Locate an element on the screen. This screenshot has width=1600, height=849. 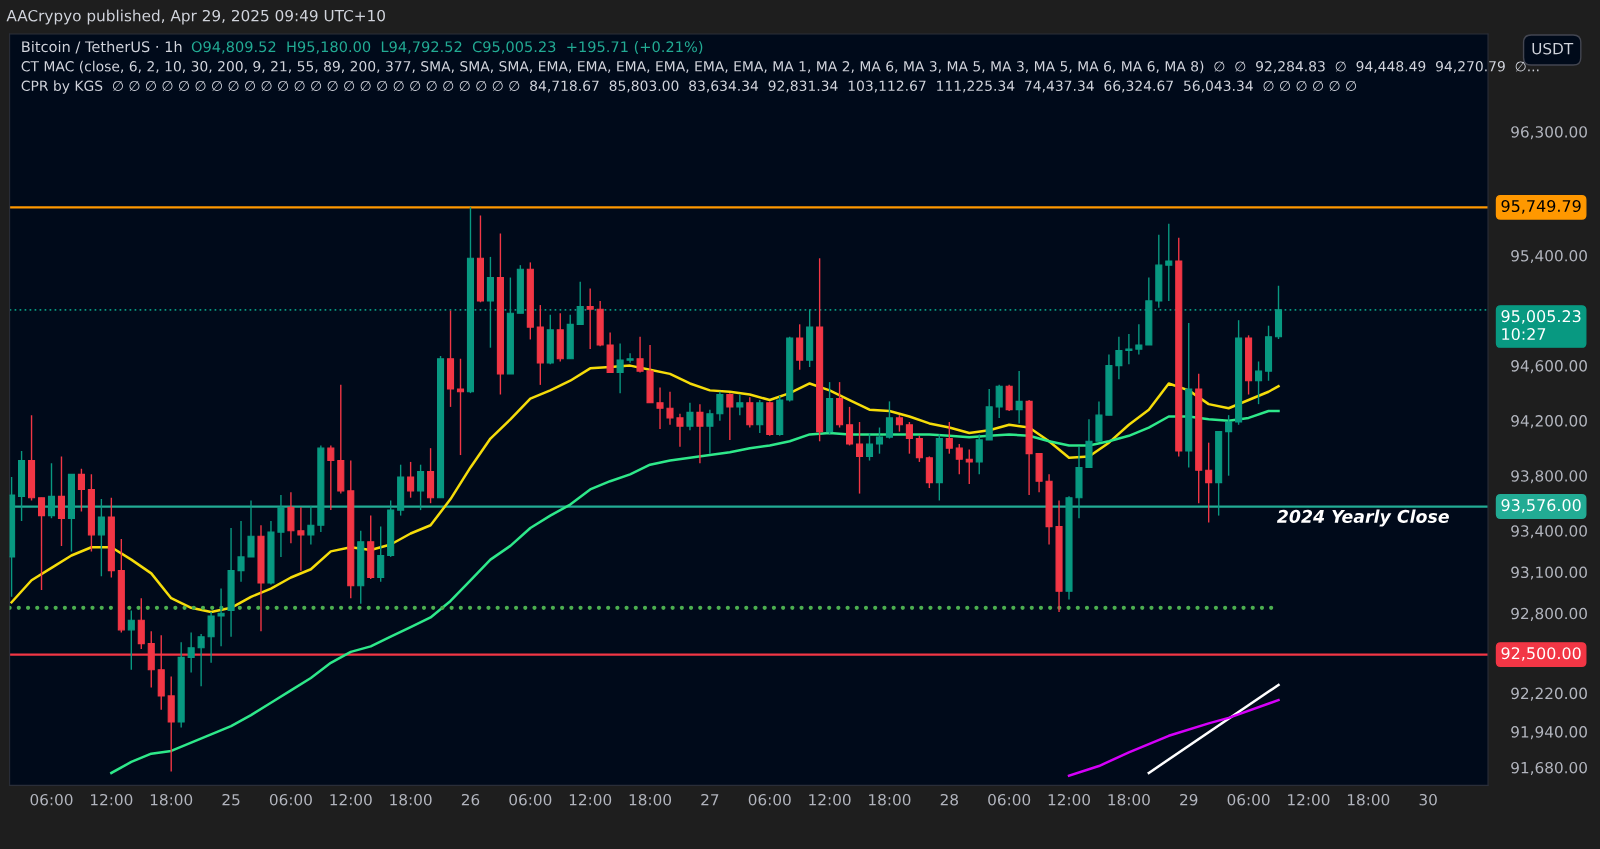
y-tick-label: 92,220.00 is located at coordinates (1549, 694).